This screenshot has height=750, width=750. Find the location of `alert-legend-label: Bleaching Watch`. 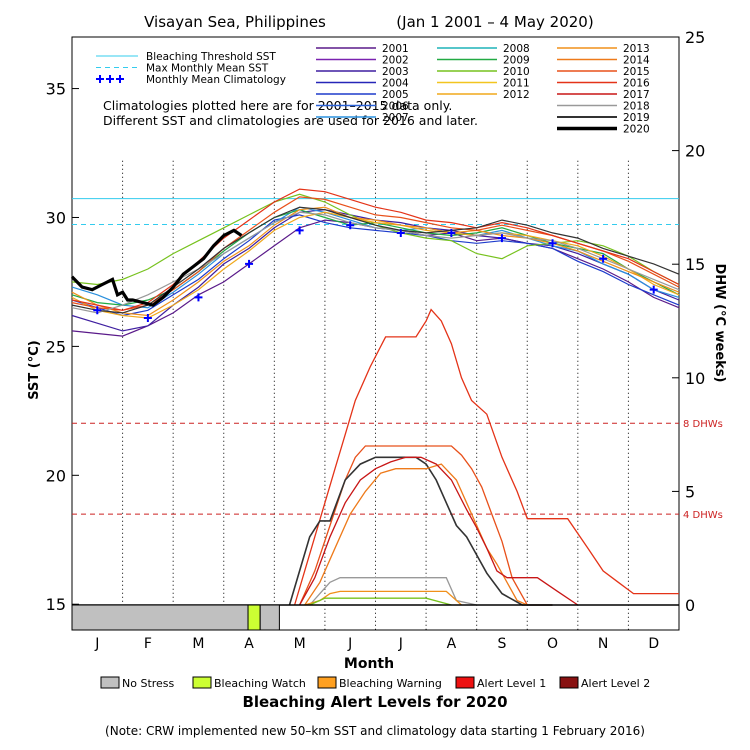

alert-legend-label: Bleaching Watch is located at coordinates (260, 683).